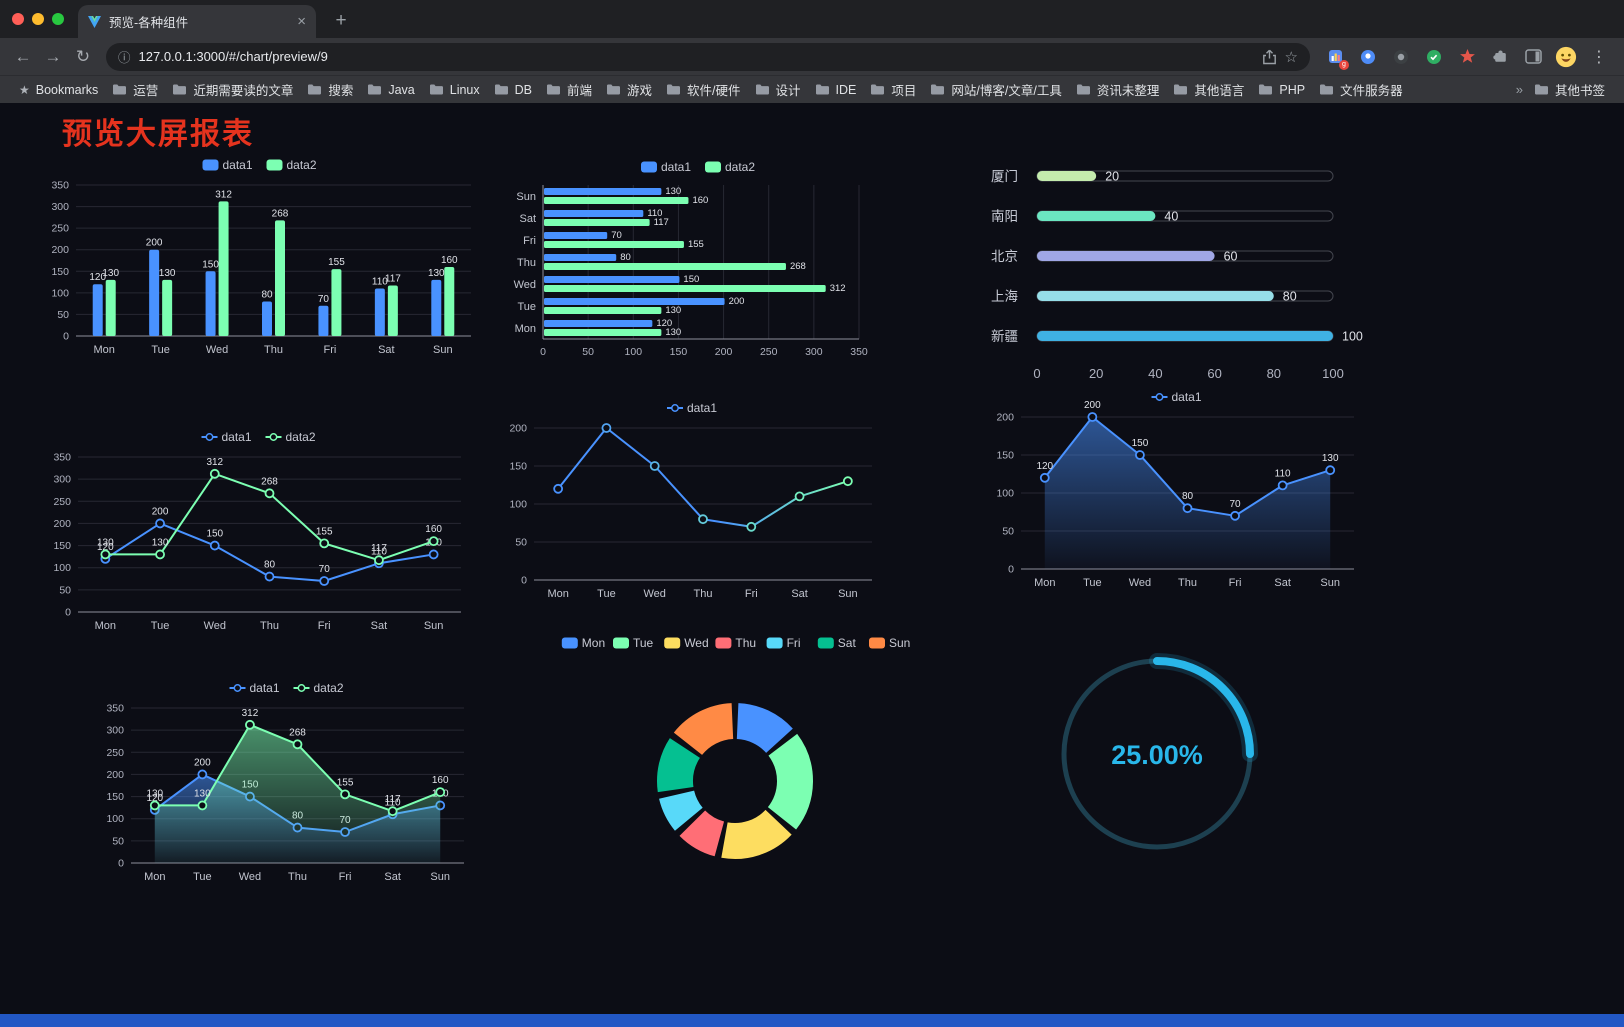 Image resolution: width=1624 pixels, height=1027 pixels. I want to click on bookmark-folder-item: 文件服务器, so click(1361, 89).